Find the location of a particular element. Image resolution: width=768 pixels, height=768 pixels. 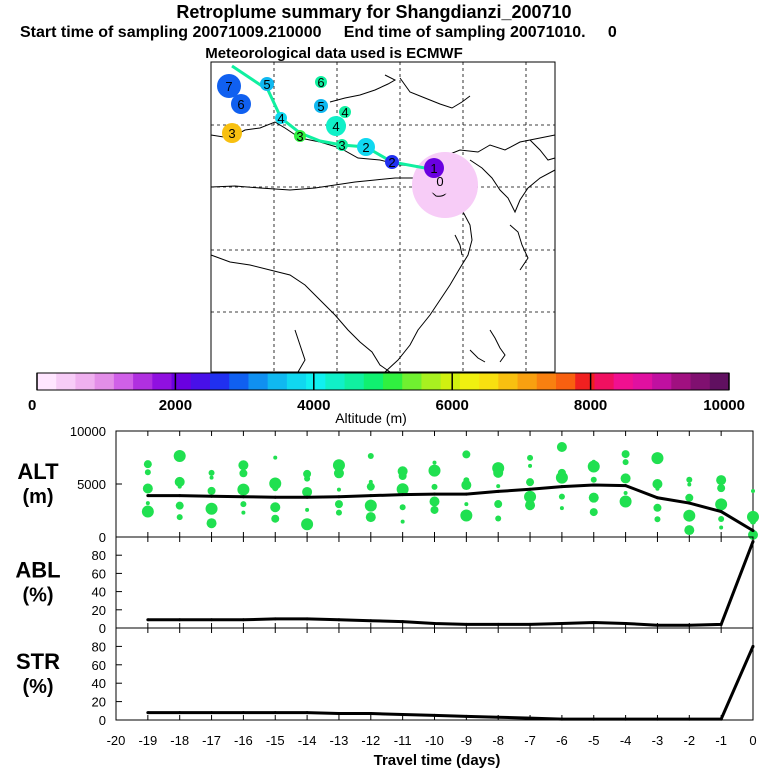

colorbar-label: Altitude (m) is located at coordinates (371, 418).